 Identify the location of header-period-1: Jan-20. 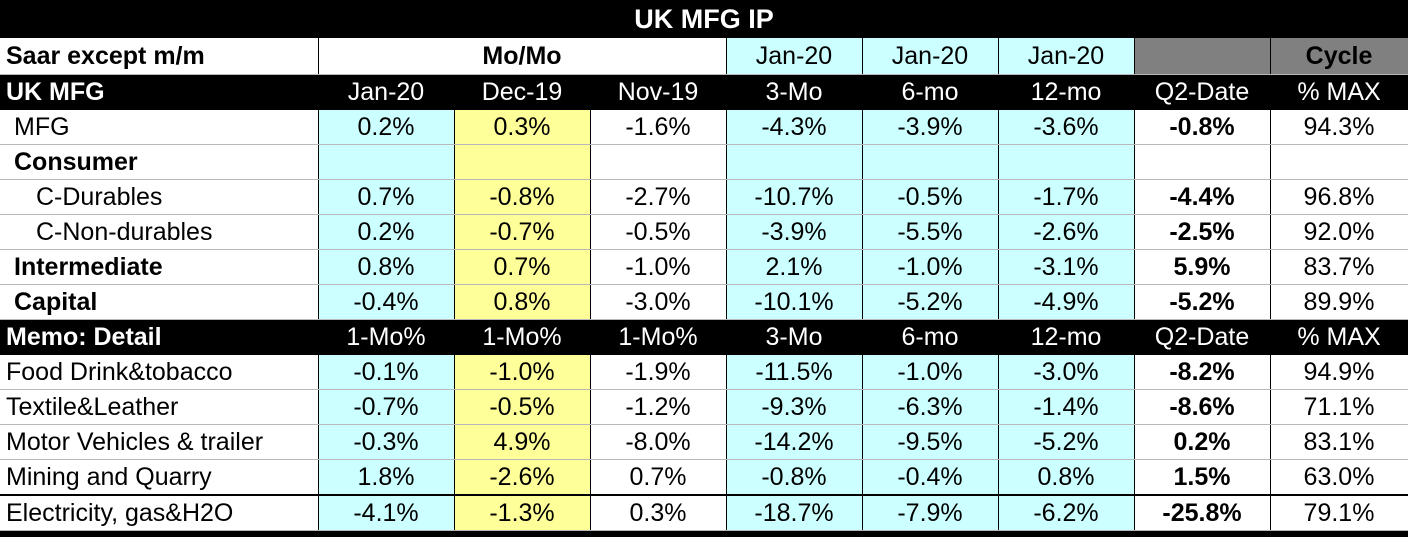
(794, 56).